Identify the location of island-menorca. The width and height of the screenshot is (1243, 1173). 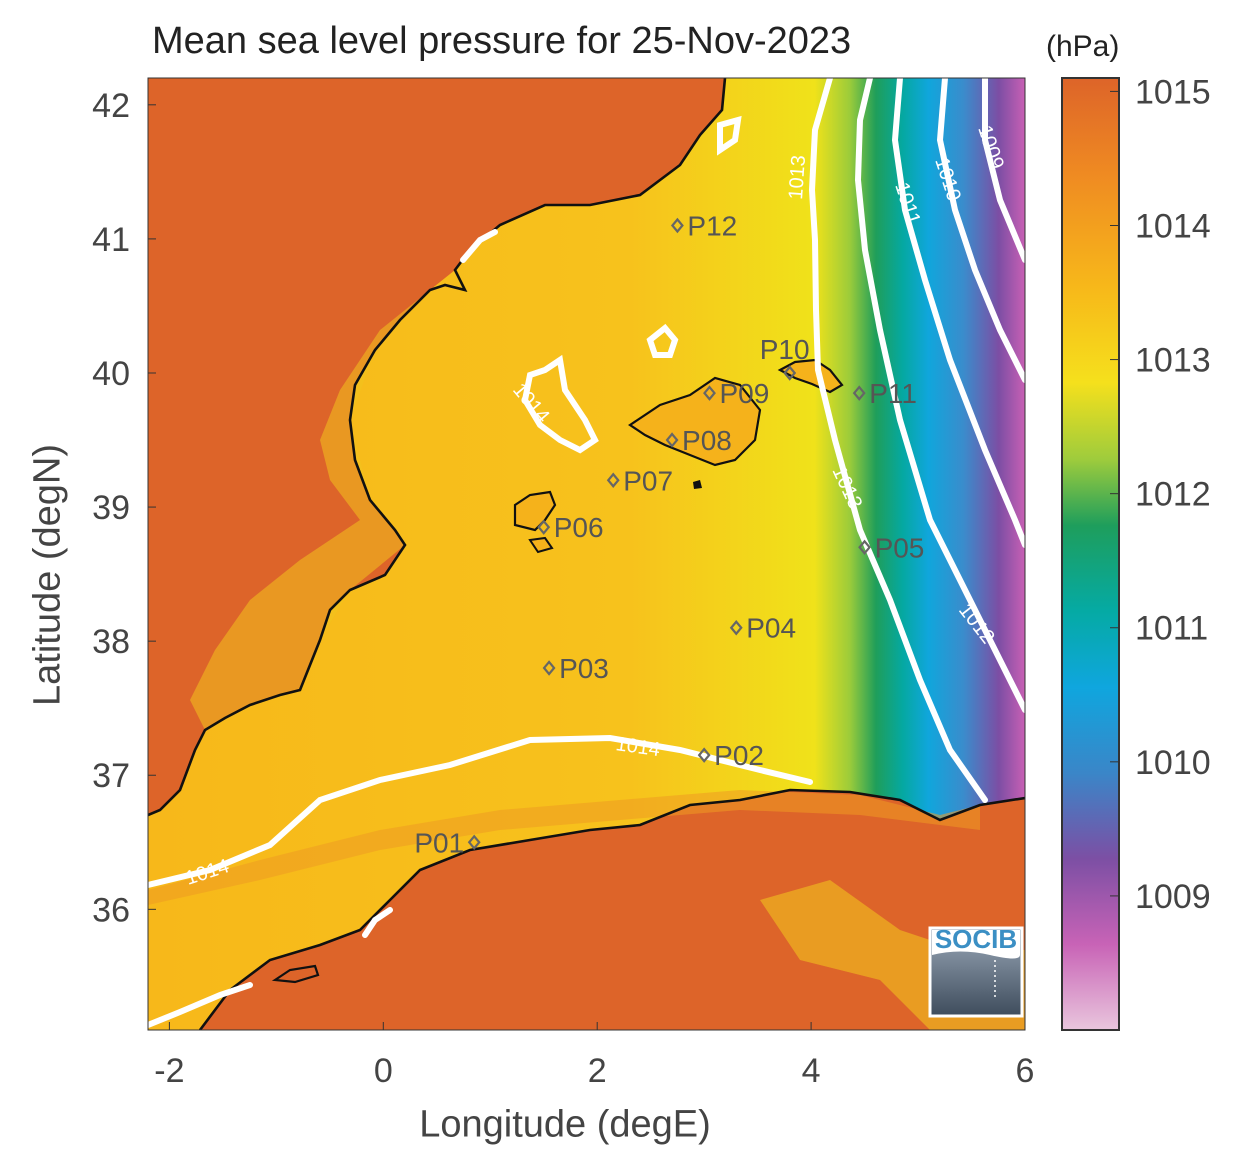
(810, 376).